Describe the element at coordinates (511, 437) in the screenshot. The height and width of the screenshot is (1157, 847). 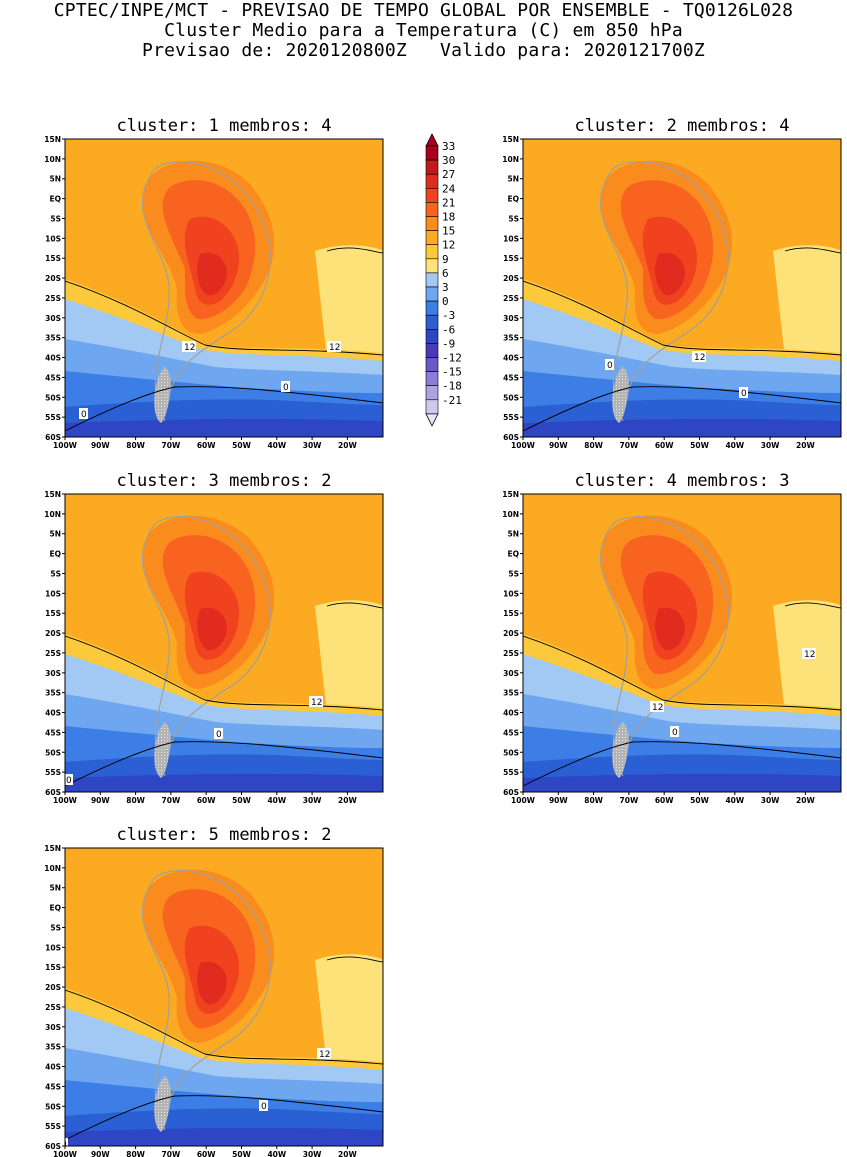
I see `lat-label: 60S` at that location.